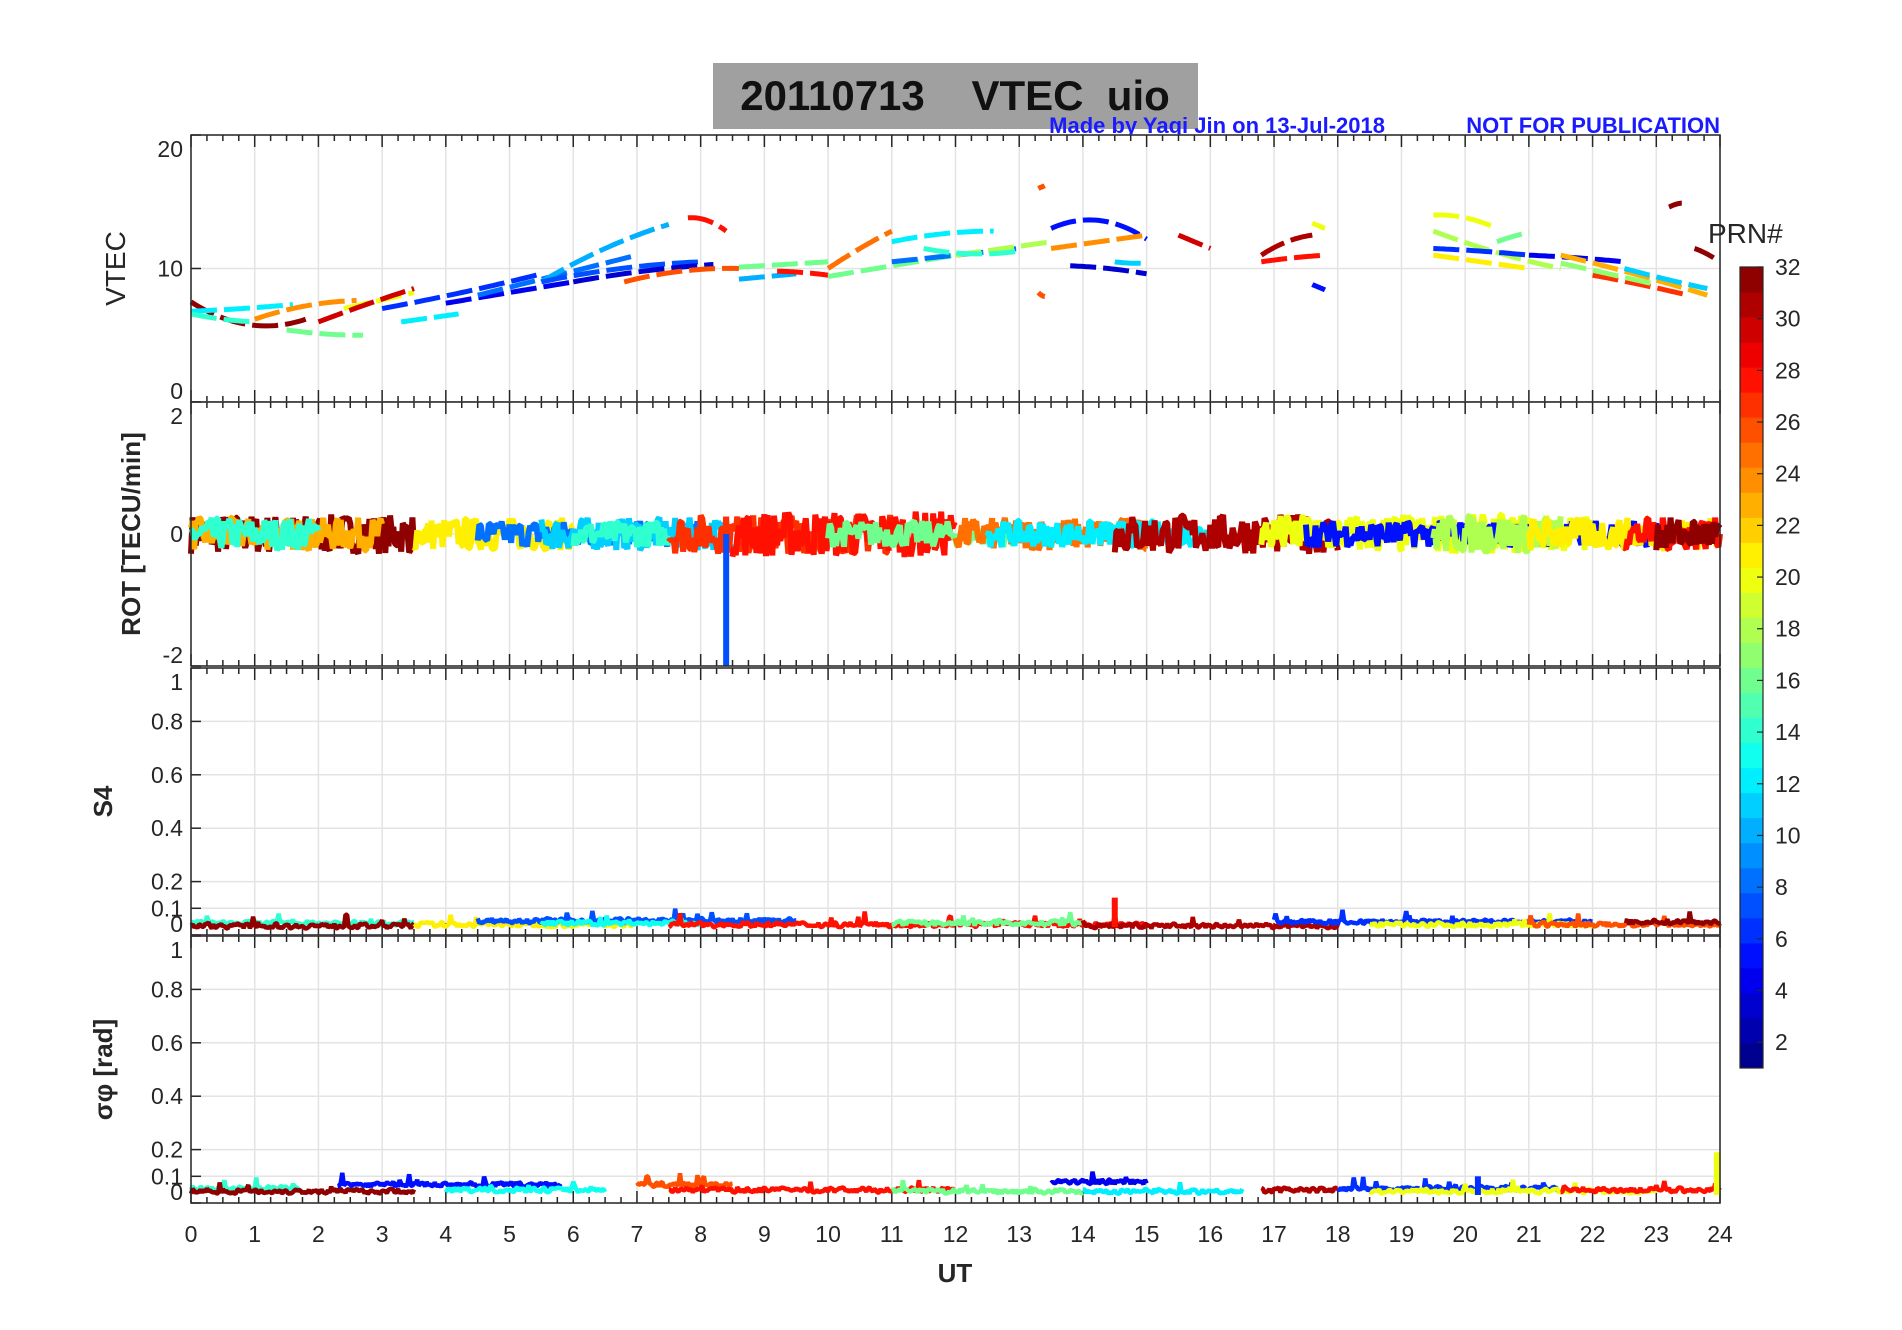  Describe the element at coordinates (167, 1150) in the screenshot. I see `y-tick-label: 0.2` at that location.